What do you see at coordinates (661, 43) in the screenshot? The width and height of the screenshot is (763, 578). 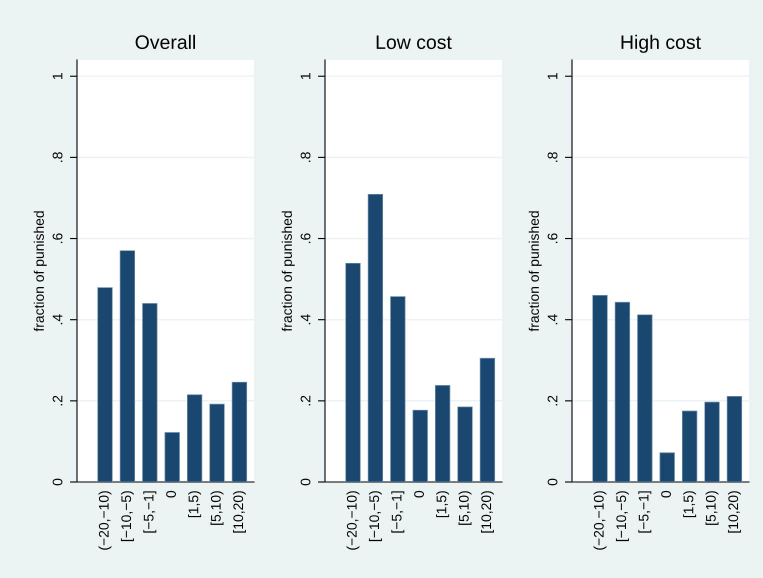 I see `chart-title: High cost` at bounding box center [661, 43].